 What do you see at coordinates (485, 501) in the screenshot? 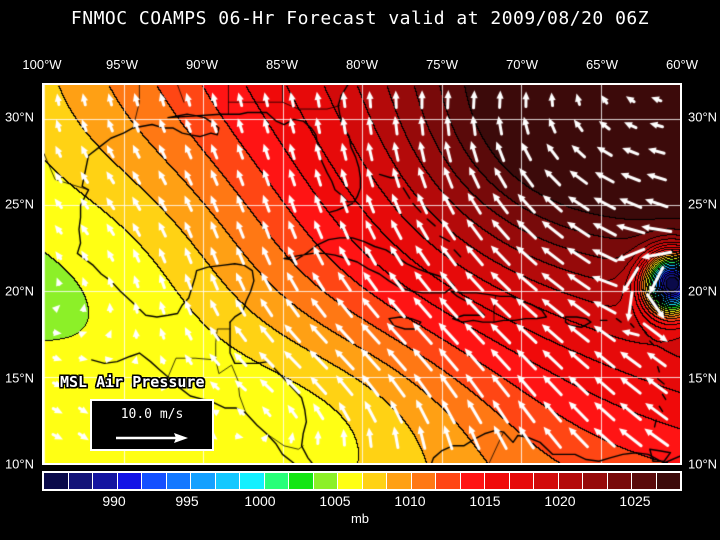
I see `colorbar-tick-label: 1015` at bounding box center [485, 501].